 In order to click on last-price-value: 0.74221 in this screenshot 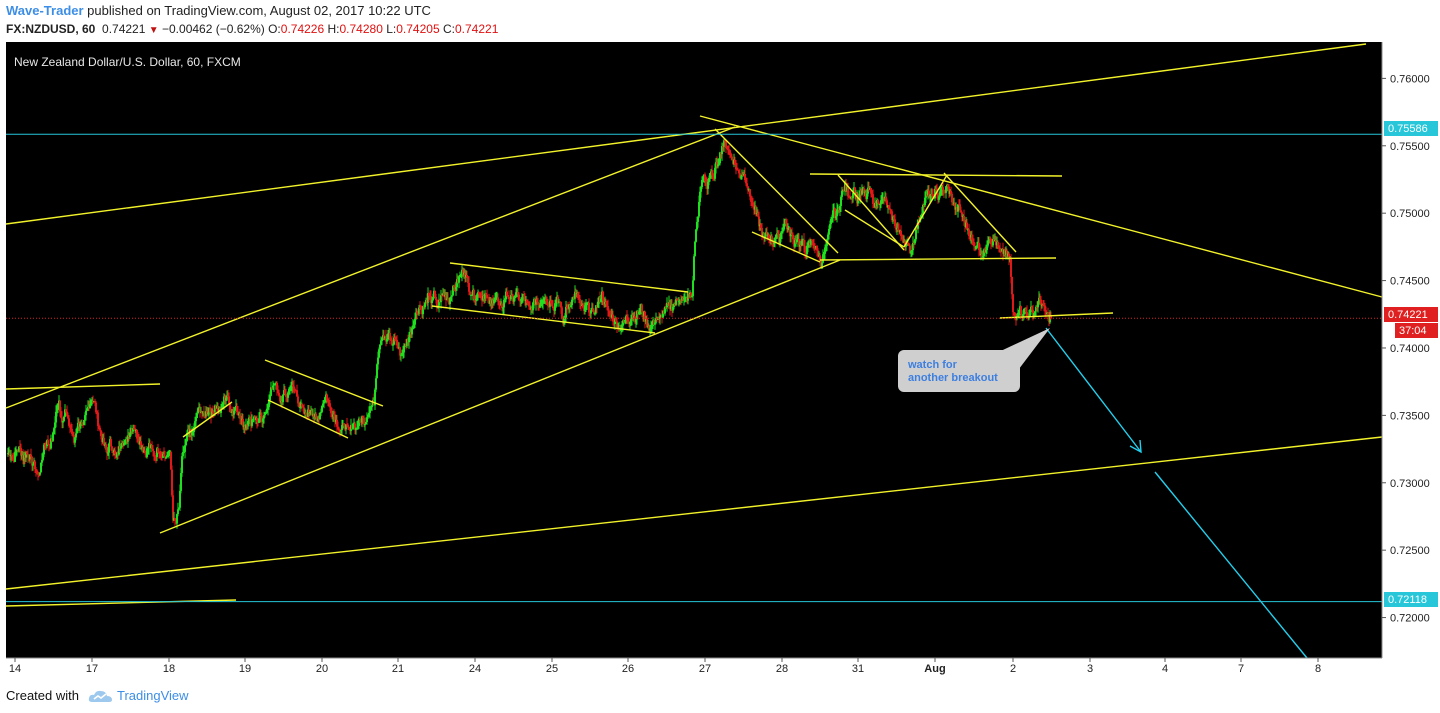, I will do `click(1408, 315)`.